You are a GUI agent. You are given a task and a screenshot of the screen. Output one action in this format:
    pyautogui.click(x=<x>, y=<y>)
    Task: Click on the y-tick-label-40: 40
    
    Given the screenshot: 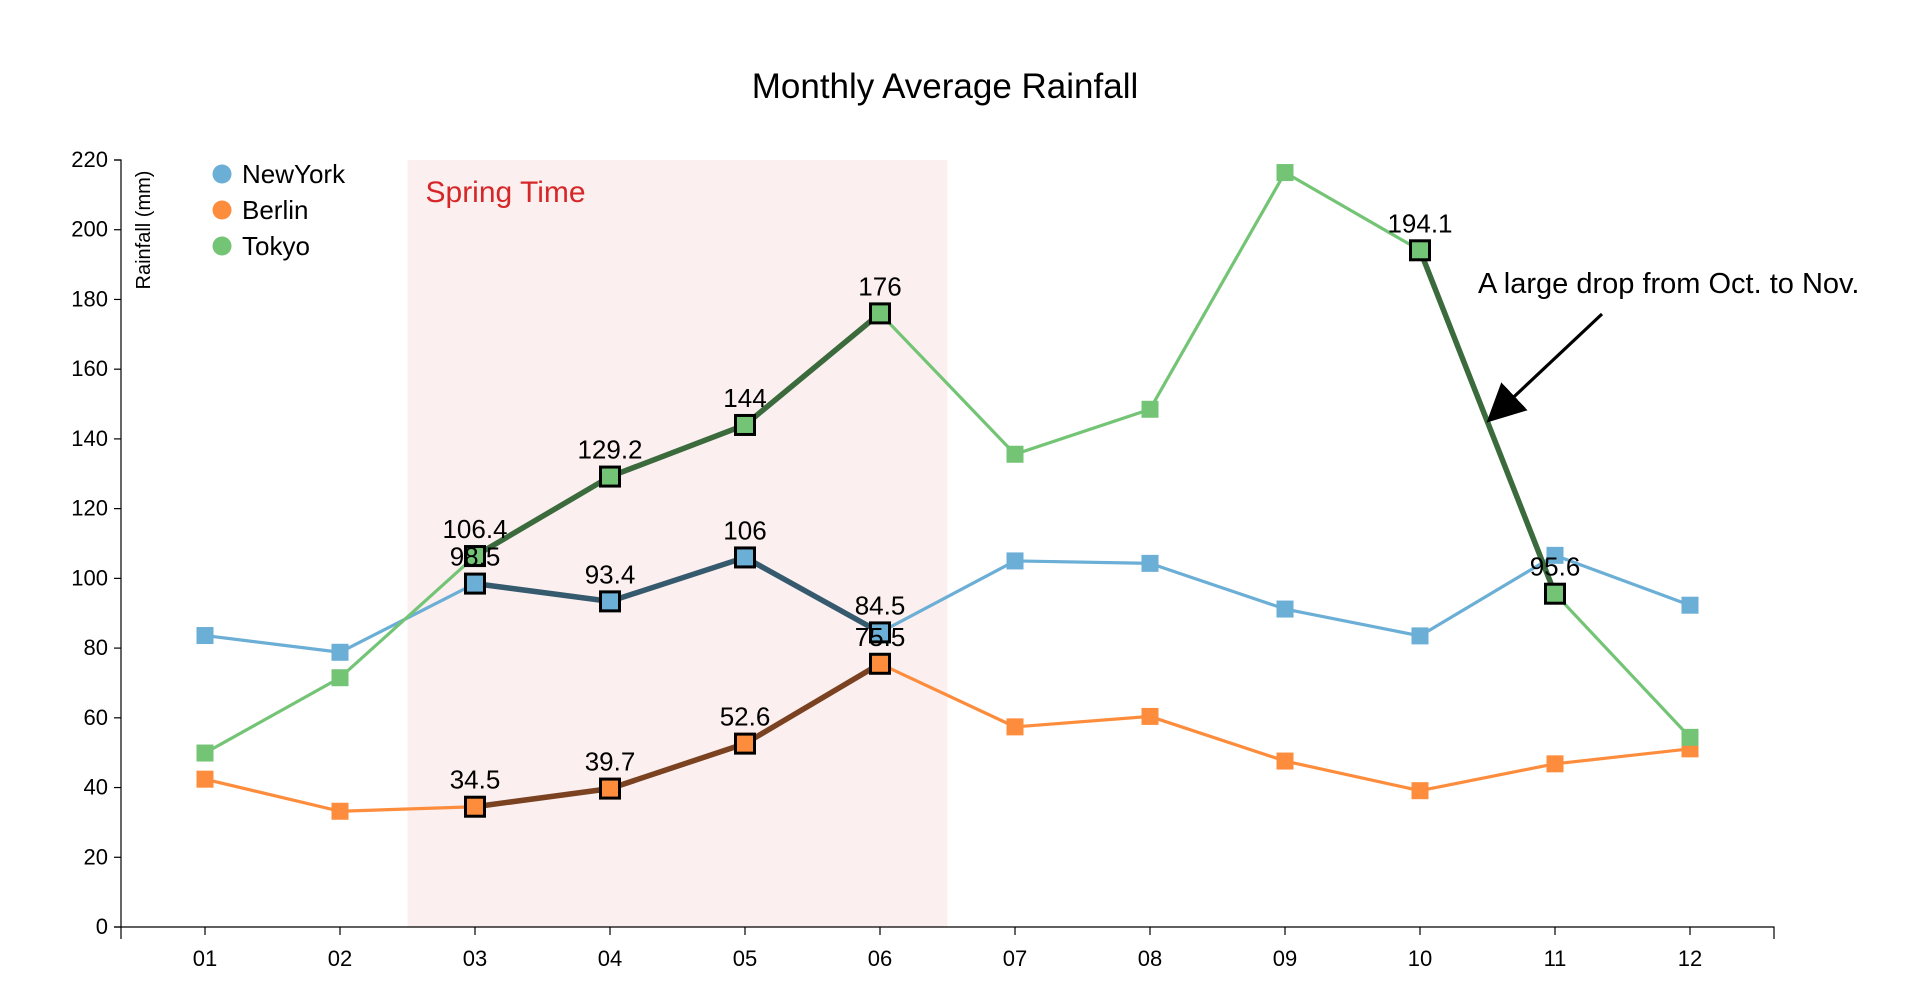 What is the action you would take?
    pyautogui.click(x=96, y=787)
    